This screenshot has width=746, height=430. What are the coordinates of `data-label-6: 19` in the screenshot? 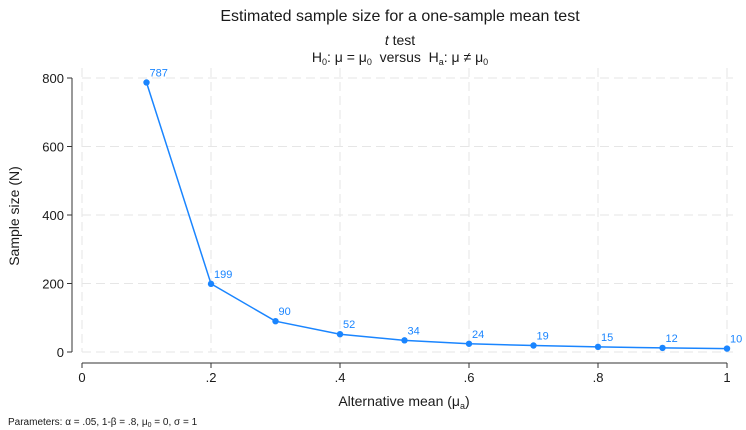 It's located at (543, 336).